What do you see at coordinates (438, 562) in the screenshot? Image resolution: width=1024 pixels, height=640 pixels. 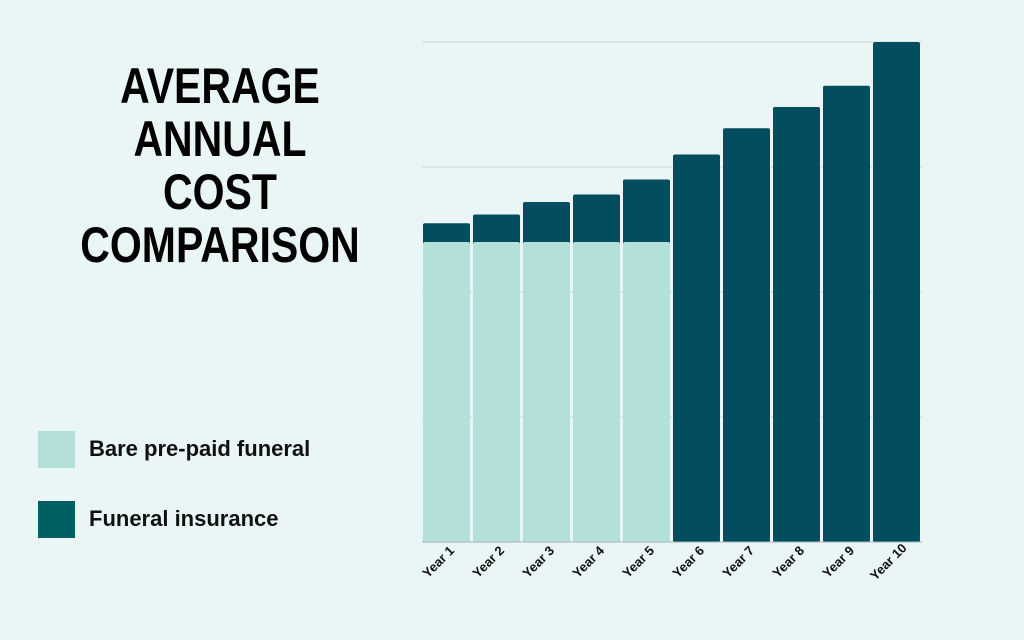 I see `x-tick-label: Year 1` at bounding box center [438, 562].